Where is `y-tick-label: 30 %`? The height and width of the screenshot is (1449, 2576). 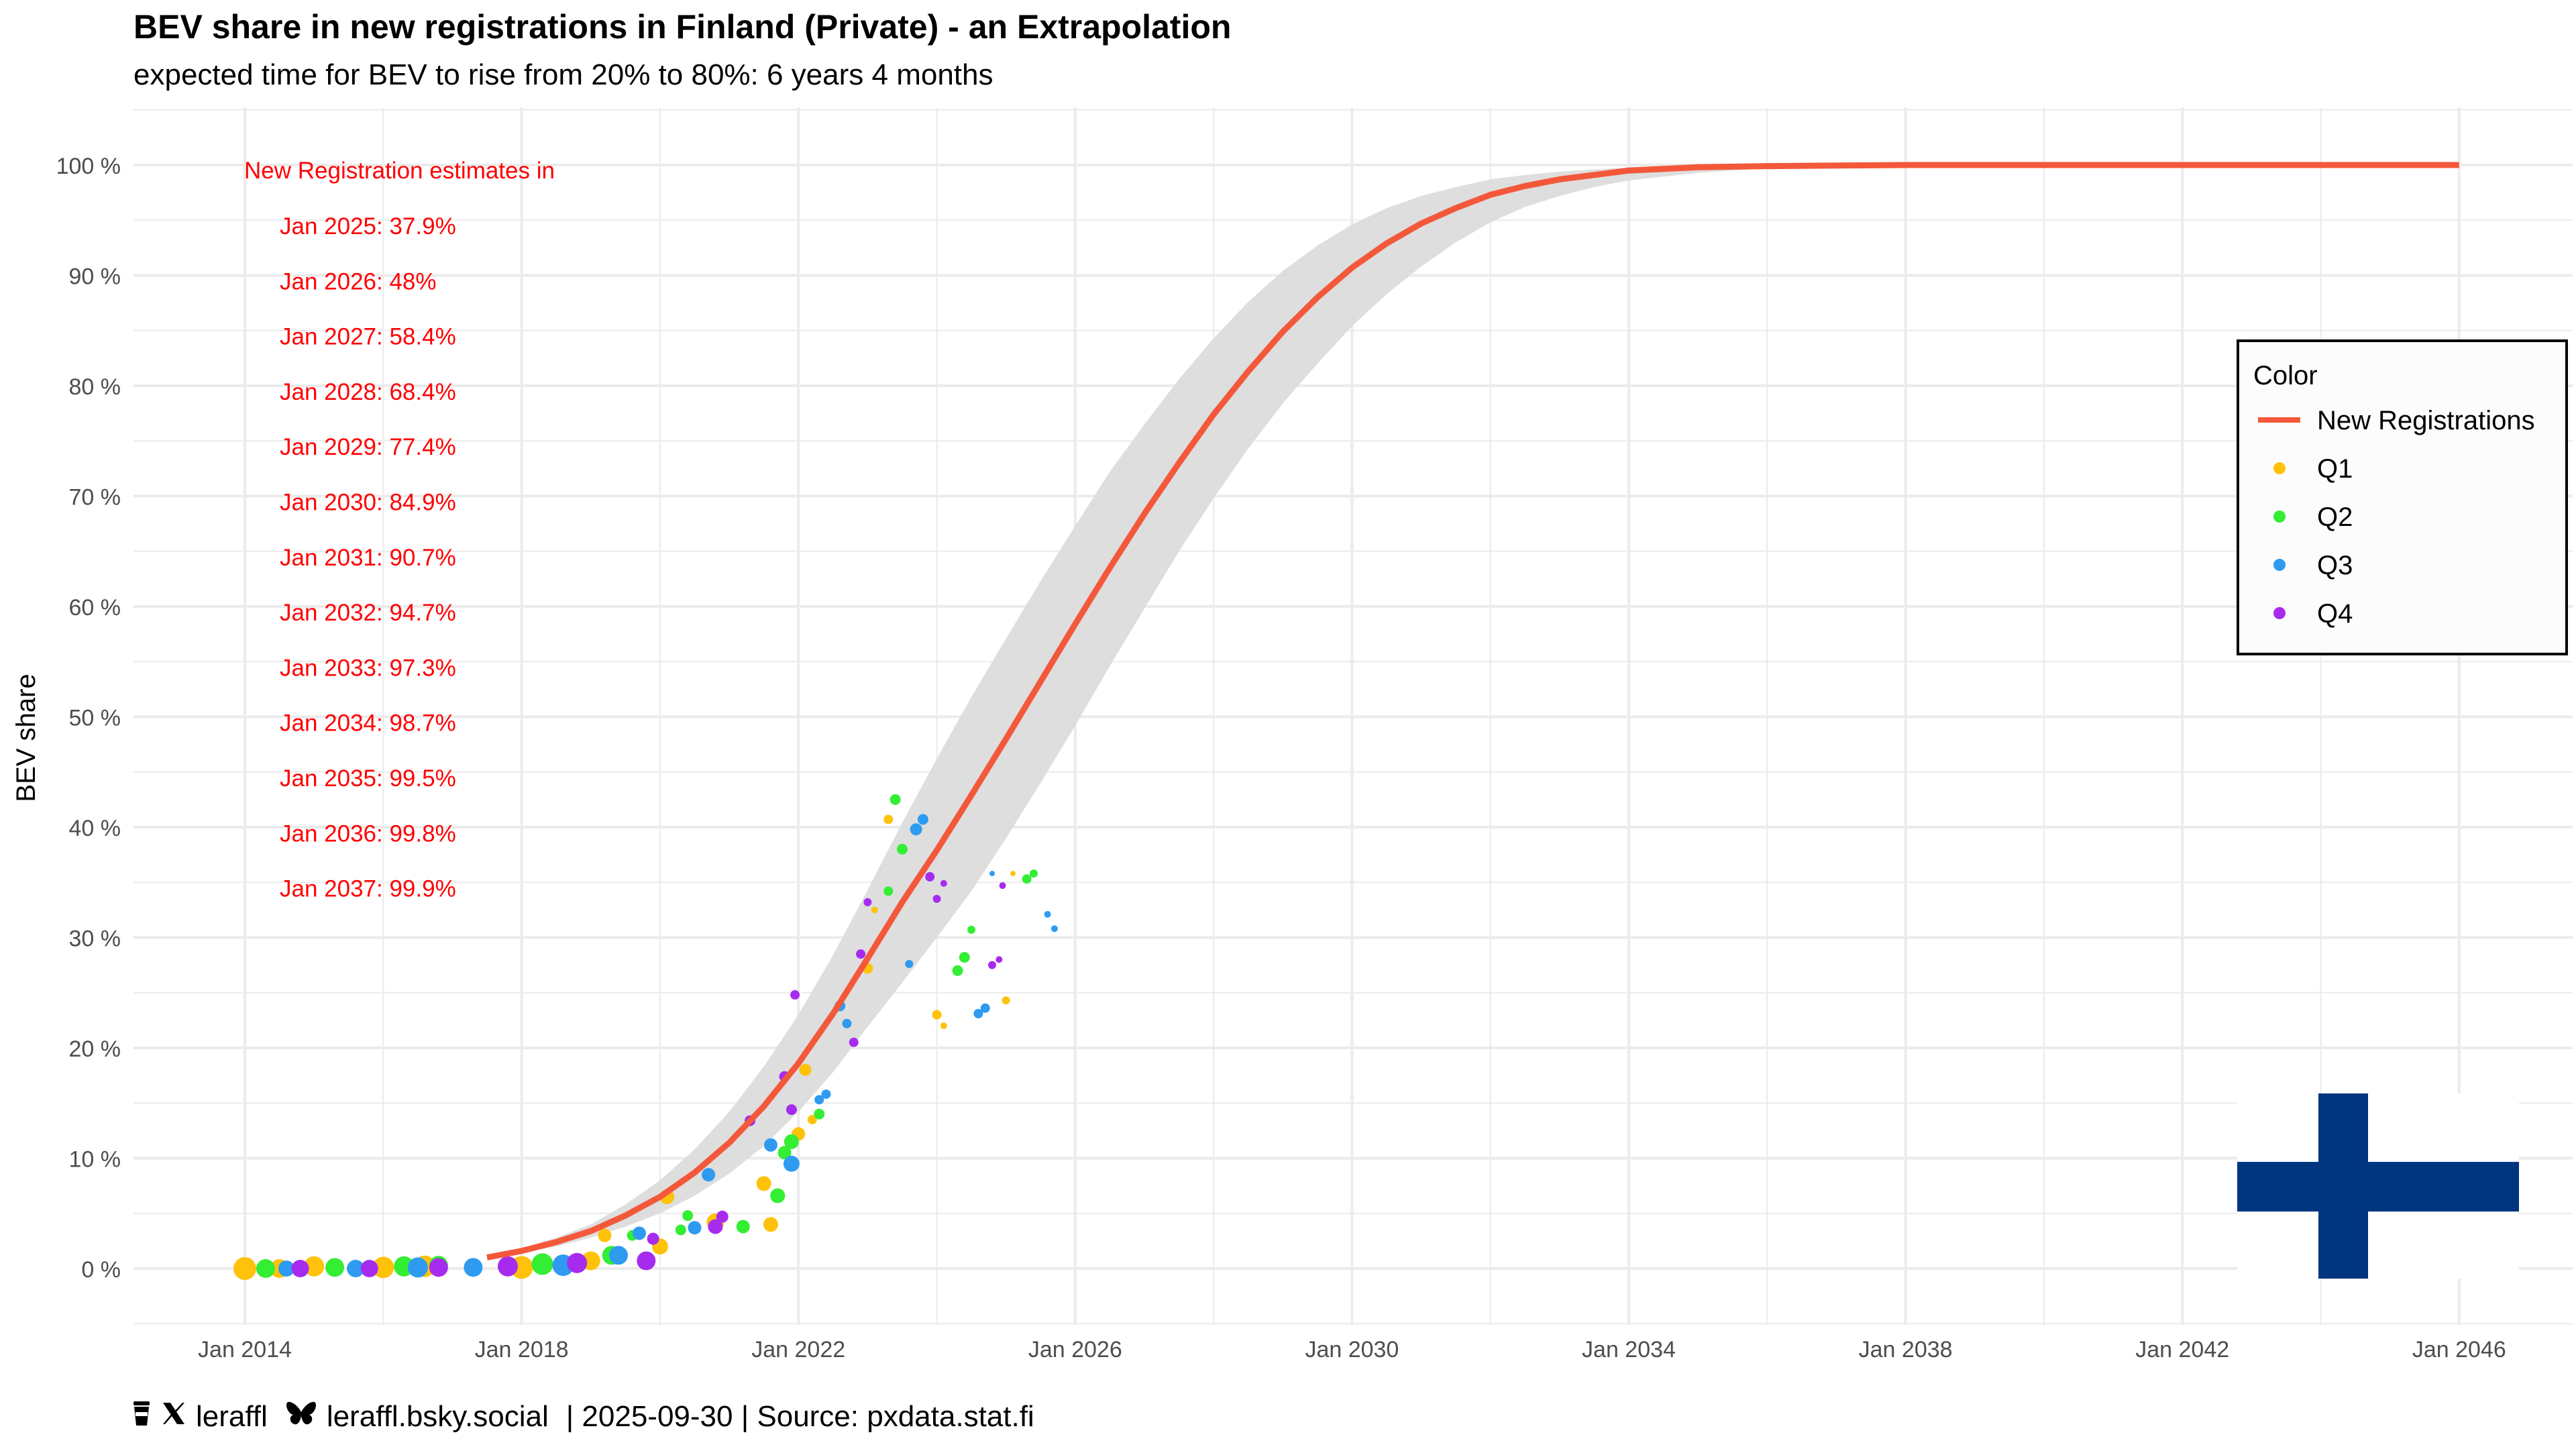
y-tick-label: 30 % is located at coordinates (95, 939).